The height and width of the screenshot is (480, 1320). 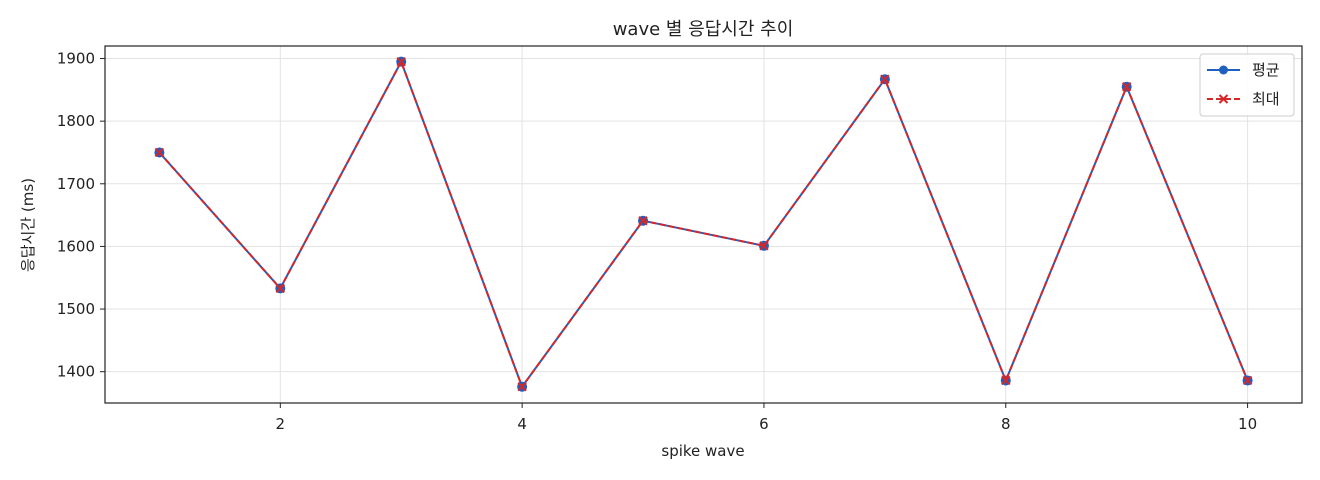 What do you see at coordinates (76, 372) in the screenshot?
I see `y-tick-label: 1400` at bounding box center [76, 372].